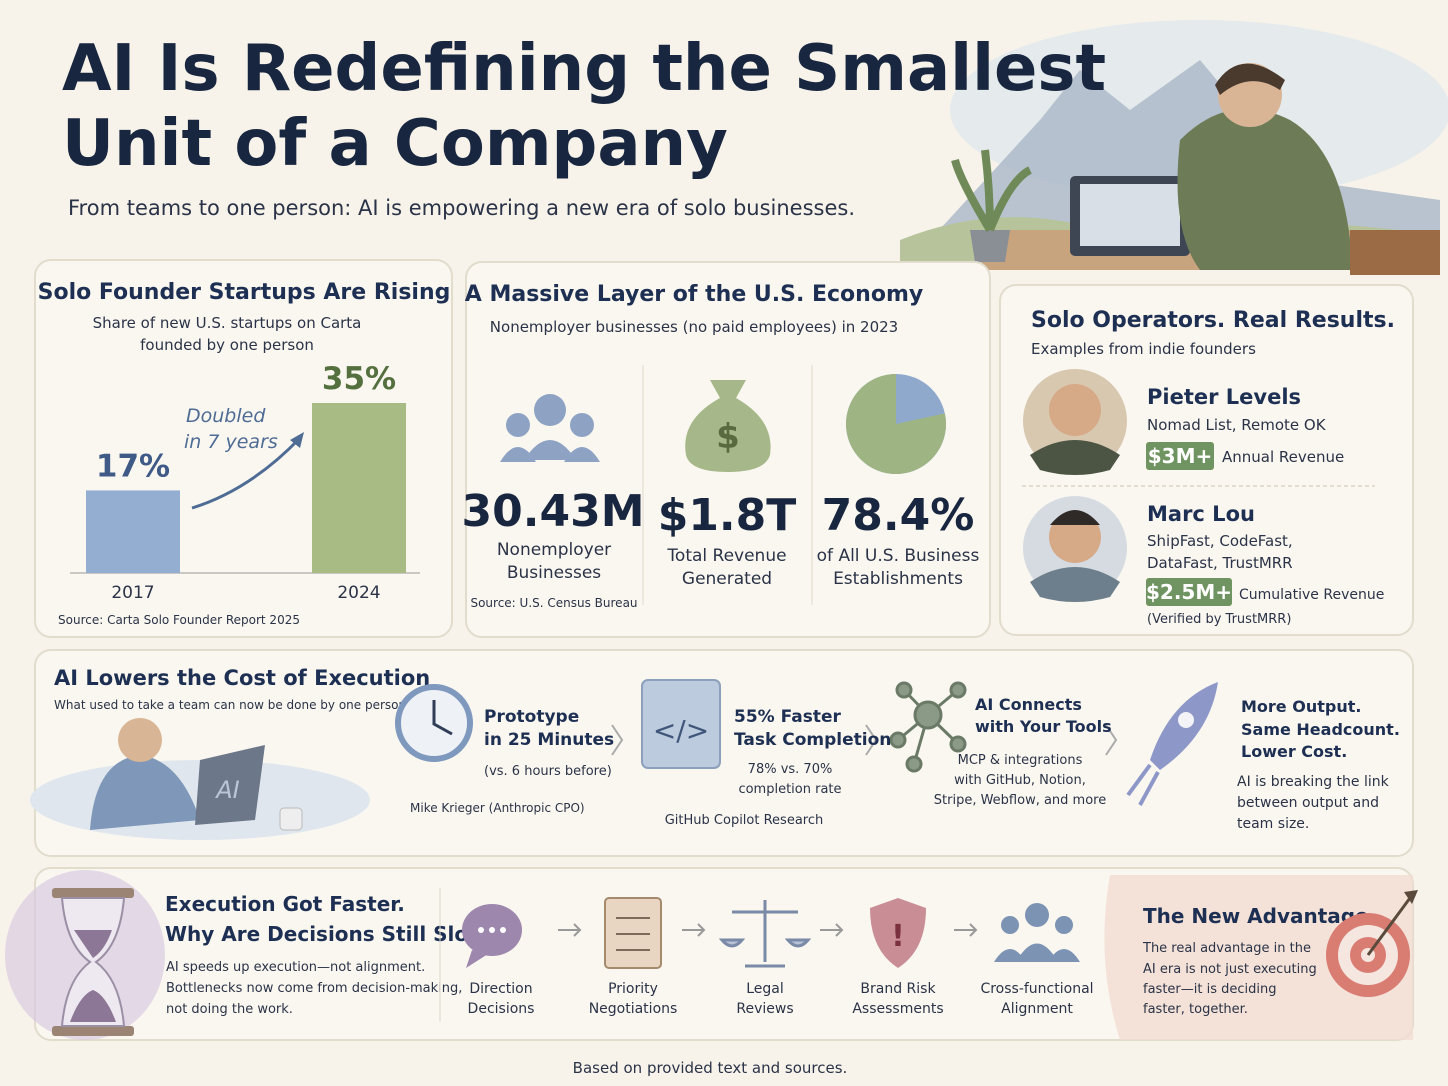 This screenshot has width=1448, height=1086. I want to click on money-bag-icon: $, so click(728, 426).